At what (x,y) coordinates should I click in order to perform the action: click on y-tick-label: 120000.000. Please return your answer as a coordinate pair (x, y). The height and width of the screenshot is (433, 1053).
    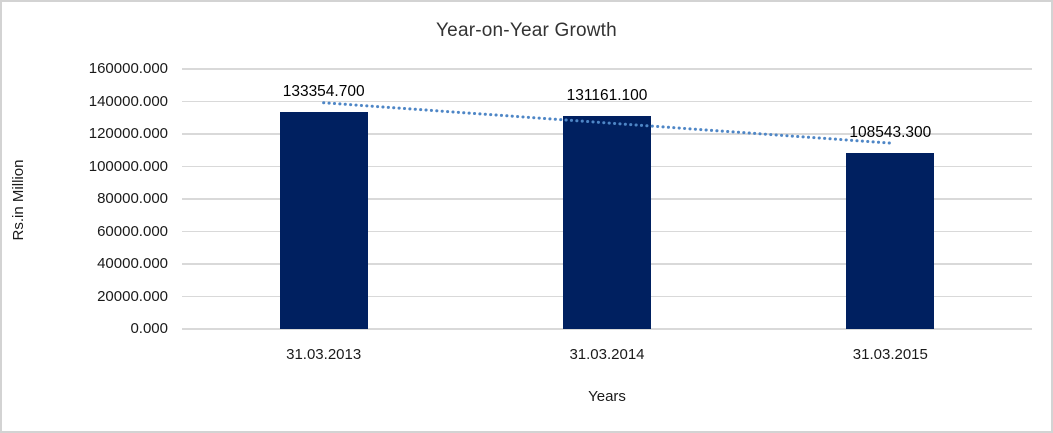
    Looking at the image, I should click on (128, 133).